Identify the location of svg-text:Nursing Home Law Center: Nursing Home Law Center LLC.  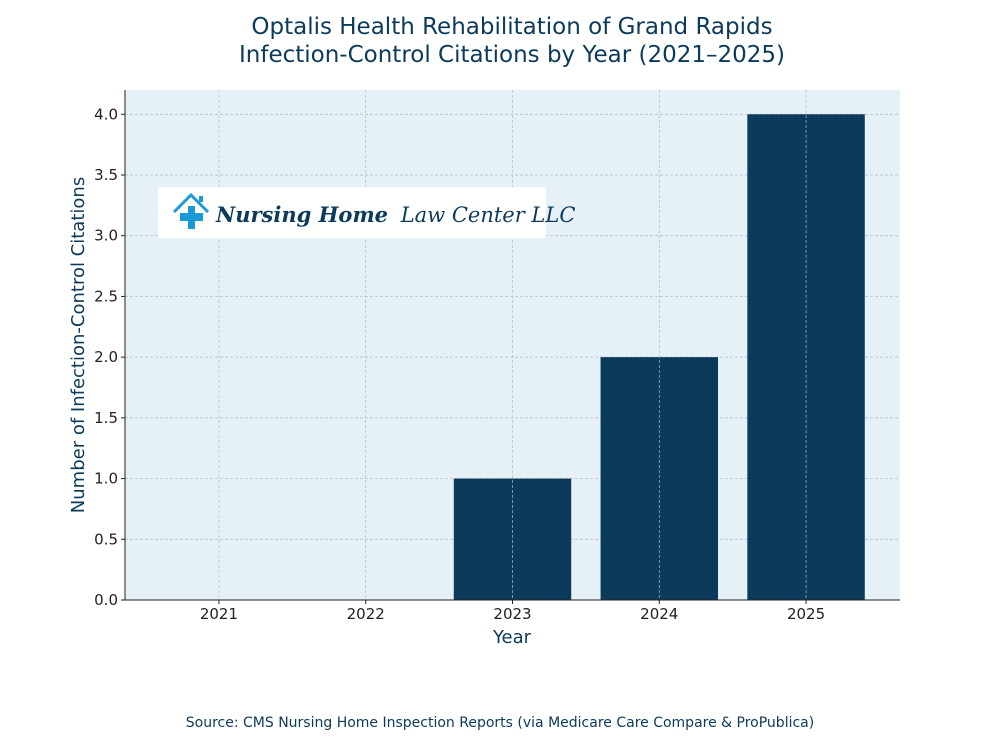
(395, 214).